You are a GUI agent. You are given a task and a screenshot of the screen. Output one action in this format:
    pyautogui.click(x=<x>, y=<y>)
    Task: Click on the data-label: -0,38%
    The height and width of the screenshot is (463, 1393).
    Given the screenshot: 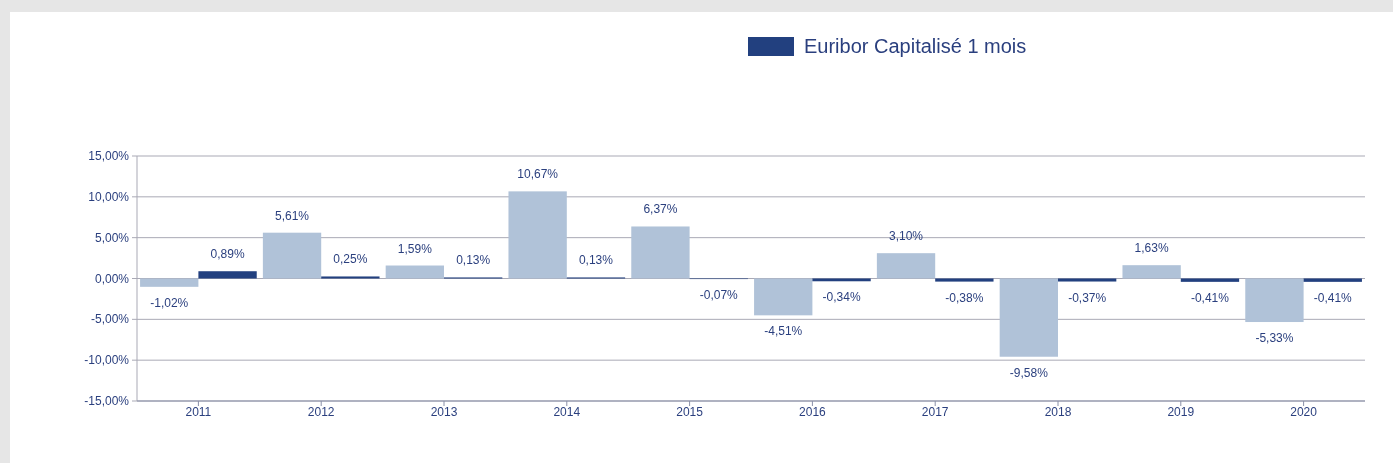 What is the action you would take?
    pyautogui.click(x=964, y=297)
    